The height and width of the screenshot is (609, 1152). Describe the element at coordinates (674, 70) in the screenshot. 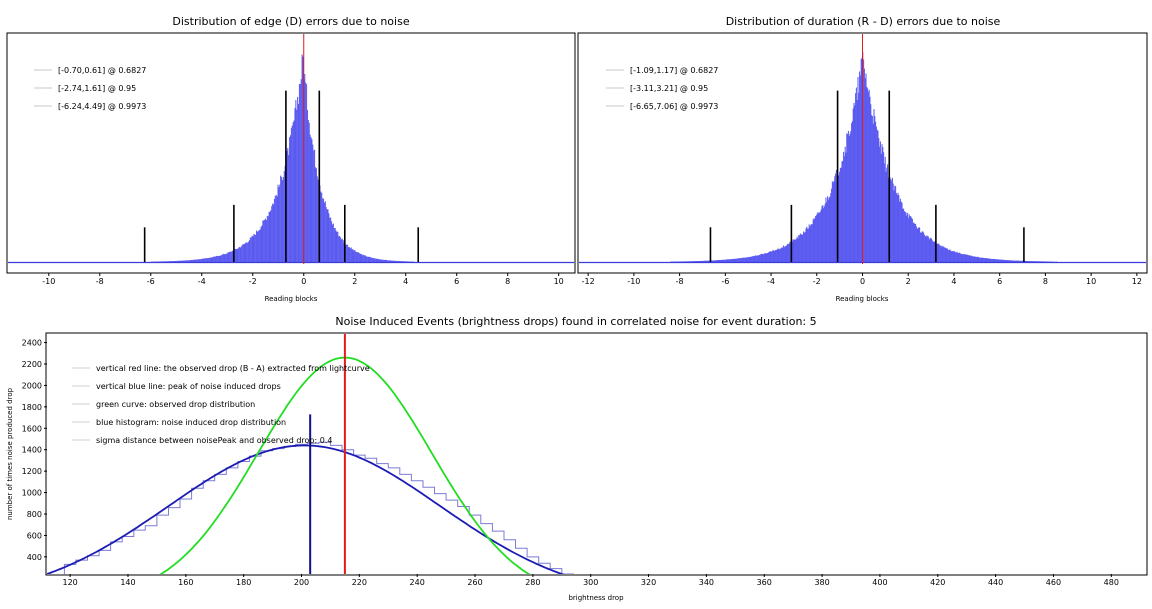

I see `duration-legend-entry-1: [-1.09,1.17] @ 0.6827` at that location.